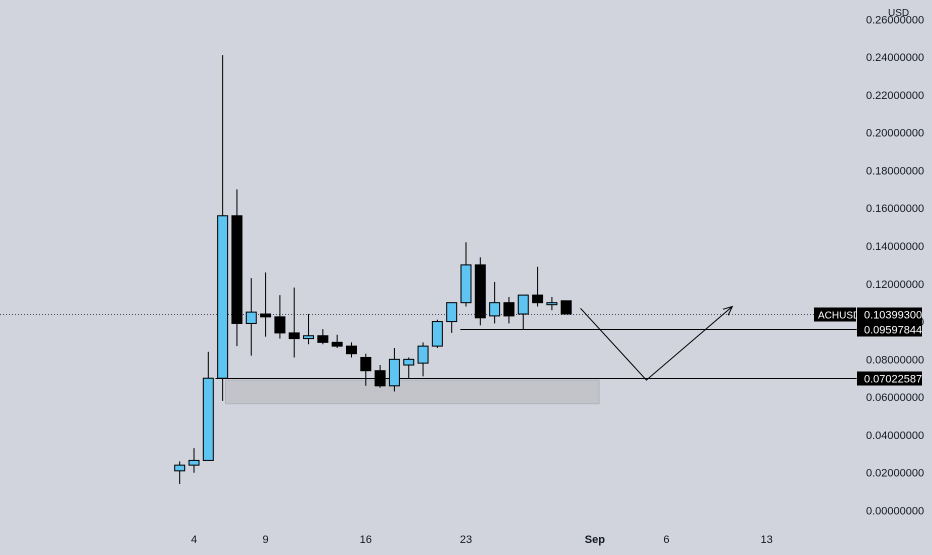 The image size is (932, 555). Describe the element at coordinates (366, 540) in the screenshot. I see `x-tick-label: 16` at that location.